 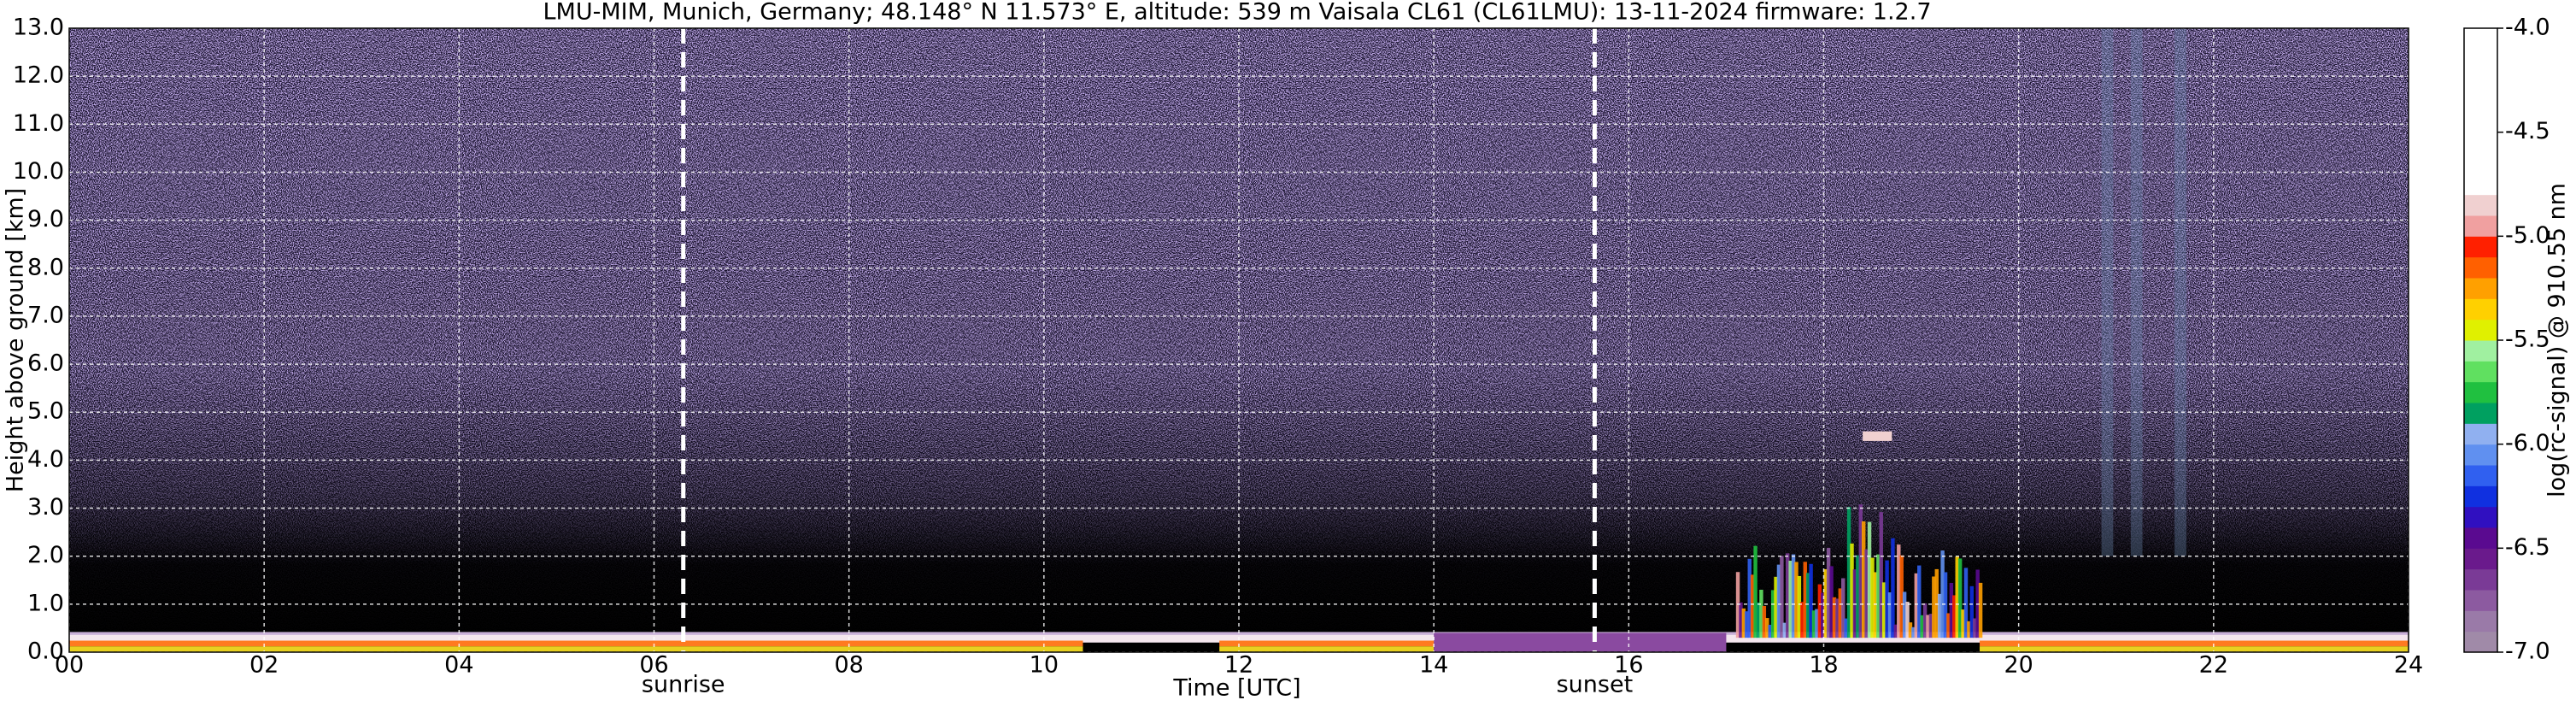 What do you see at coordinates (45, 459) in the screenshot?
I see `y-tick-label: 4.0` at bounding box center [45, 459].